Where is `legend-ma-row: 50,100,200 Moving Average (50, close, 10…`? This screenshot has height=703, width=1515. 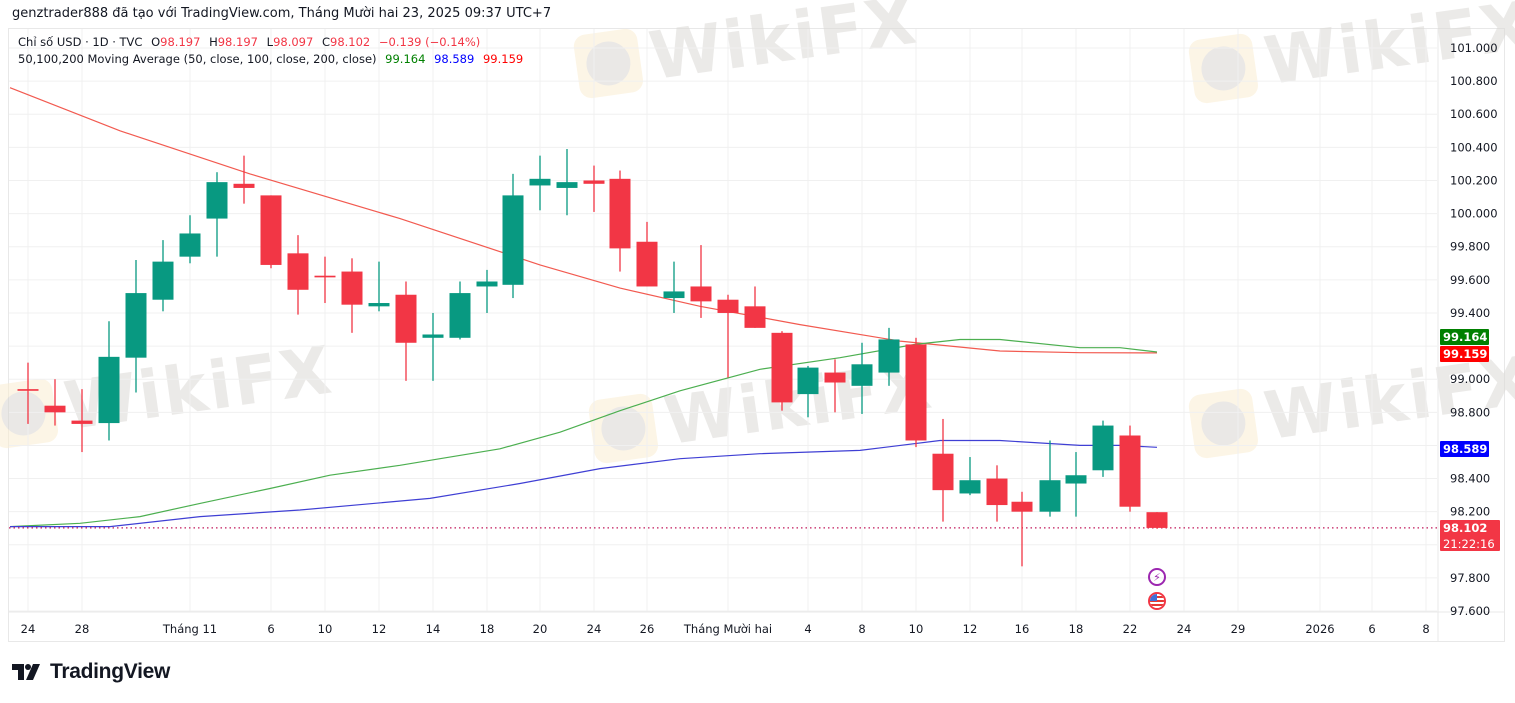
legend-ma-row: 50,100,200 Moving Average (50, close, 10… is located at coordinates (270, 59).